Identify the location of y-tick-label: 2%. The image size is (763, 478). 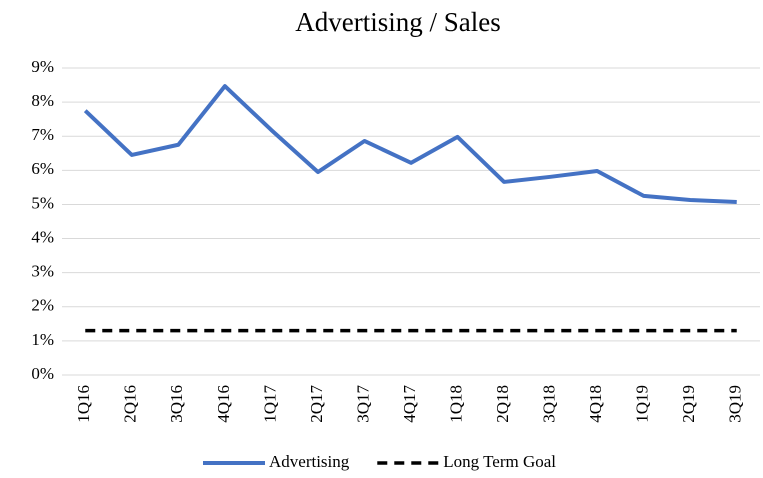
(42, 305).